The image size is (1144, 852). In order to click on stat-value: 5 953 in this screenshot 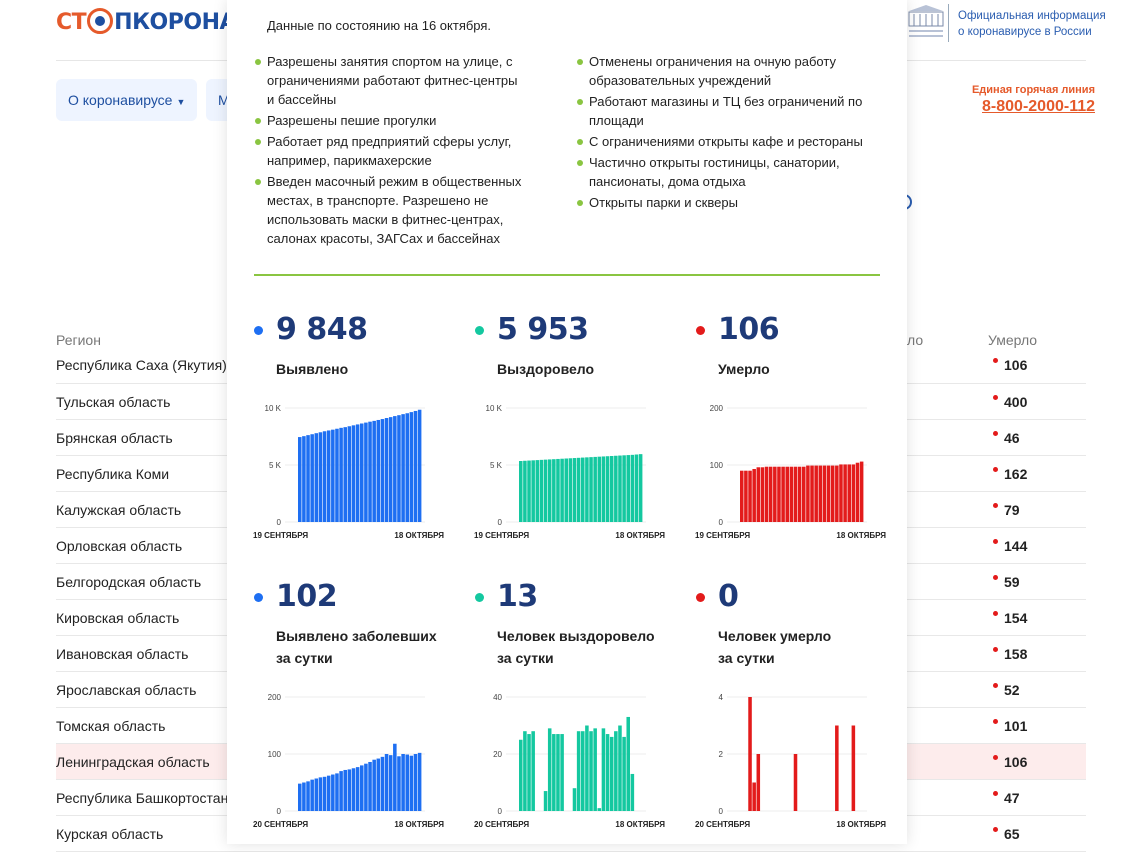, I will do `click(543, 329)`.